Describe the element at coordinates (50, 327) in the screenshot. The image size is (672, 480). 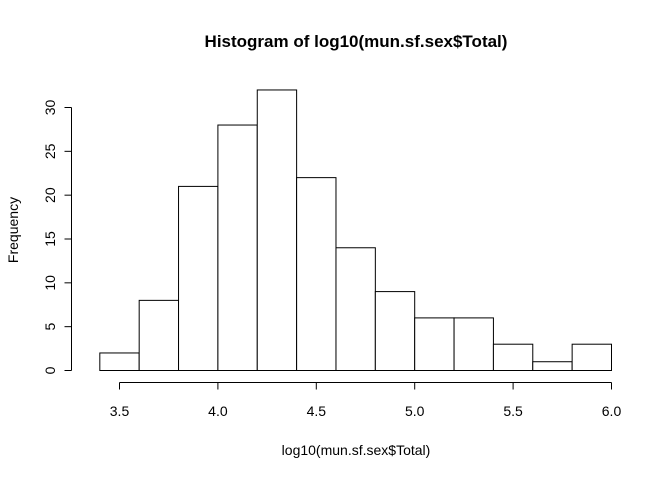
I see `y-tick-label: 5` at that location.